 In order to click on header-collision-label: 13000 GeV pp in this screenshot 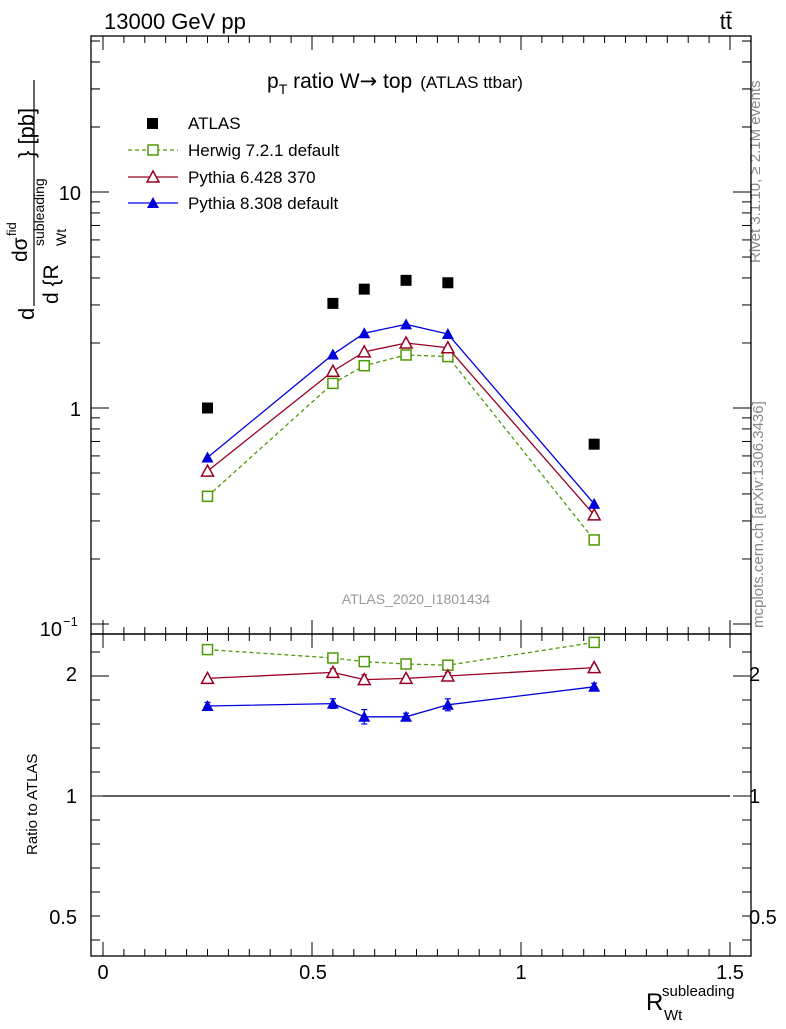, I will do `click(175, 21)`.